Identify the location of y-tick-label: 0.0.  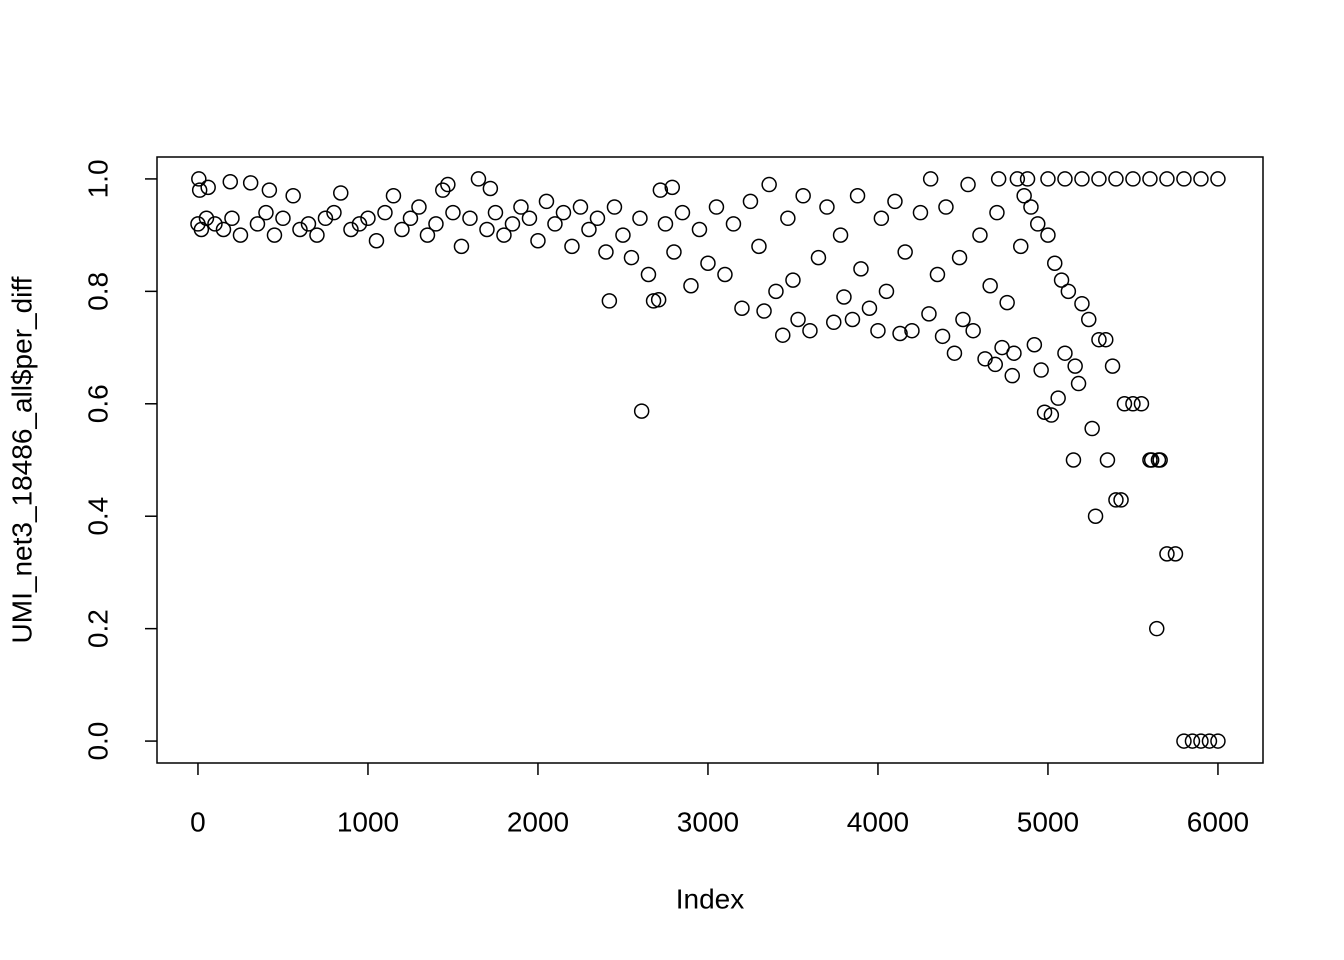
(97, 741).